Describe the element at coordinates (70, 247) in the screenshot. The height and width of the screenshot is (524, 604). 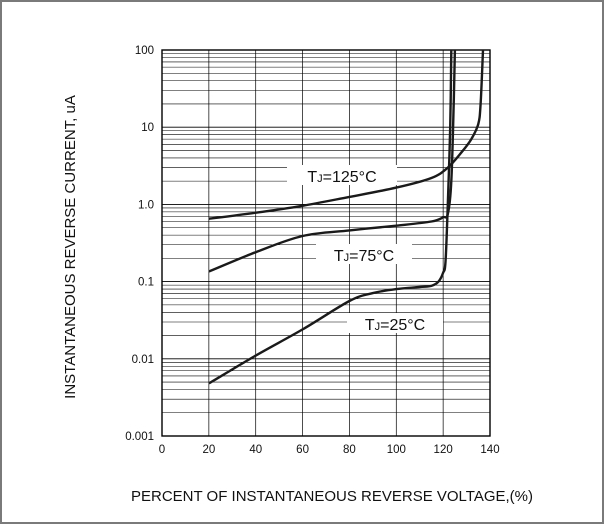
I see `y-axis-title: INSTANTANEOUS REVERSE CURRENT, uA` at that location.